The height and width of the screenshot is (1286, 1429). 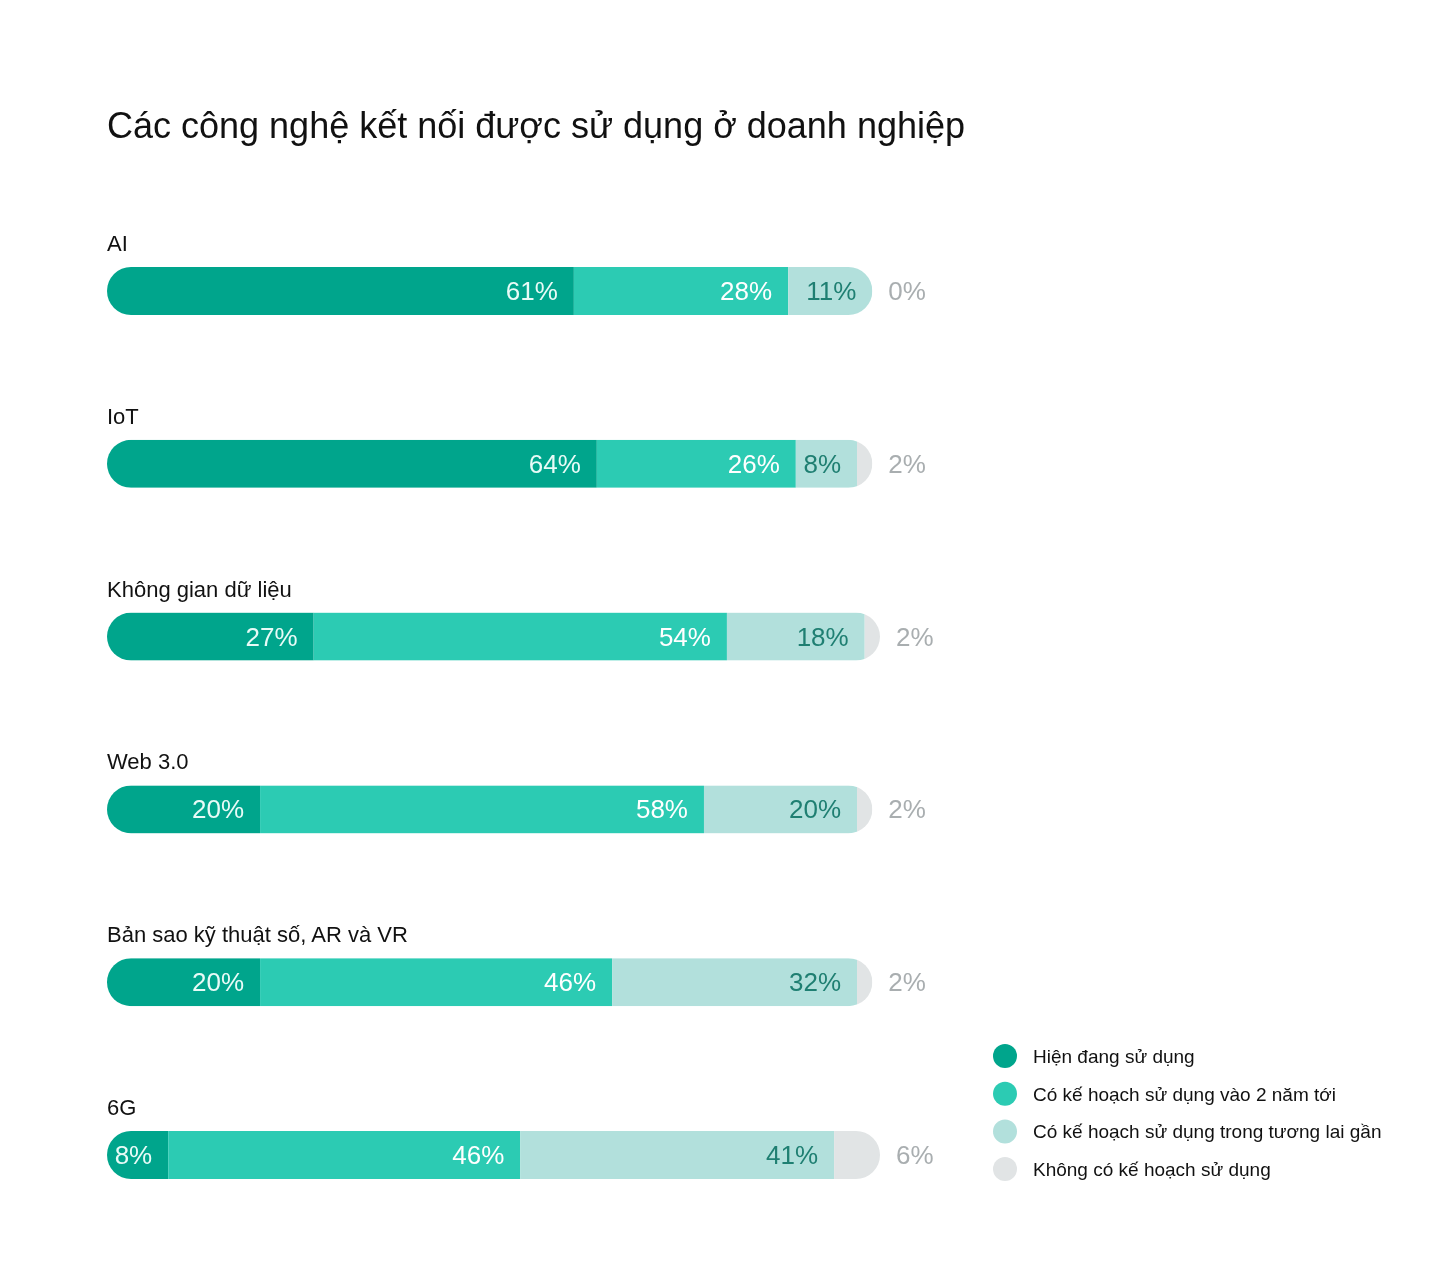 I want to click on data-label: 61%, so click(x=531, y=291).